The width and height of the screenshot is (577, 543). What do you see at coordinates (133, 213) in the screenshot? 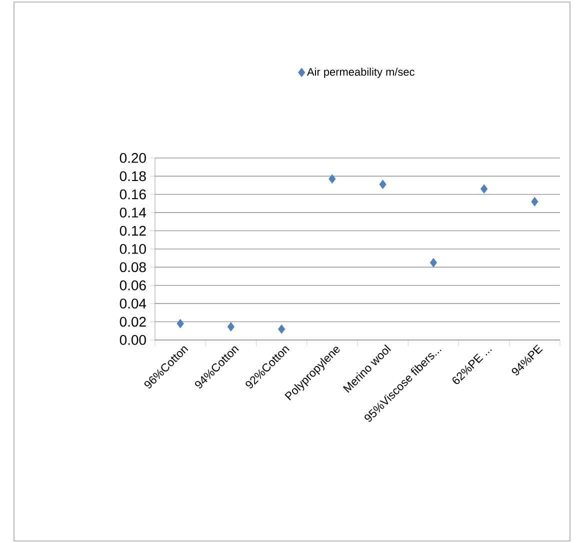
I see `y-tick-label: 0.14` at bounding box center [133, 213].